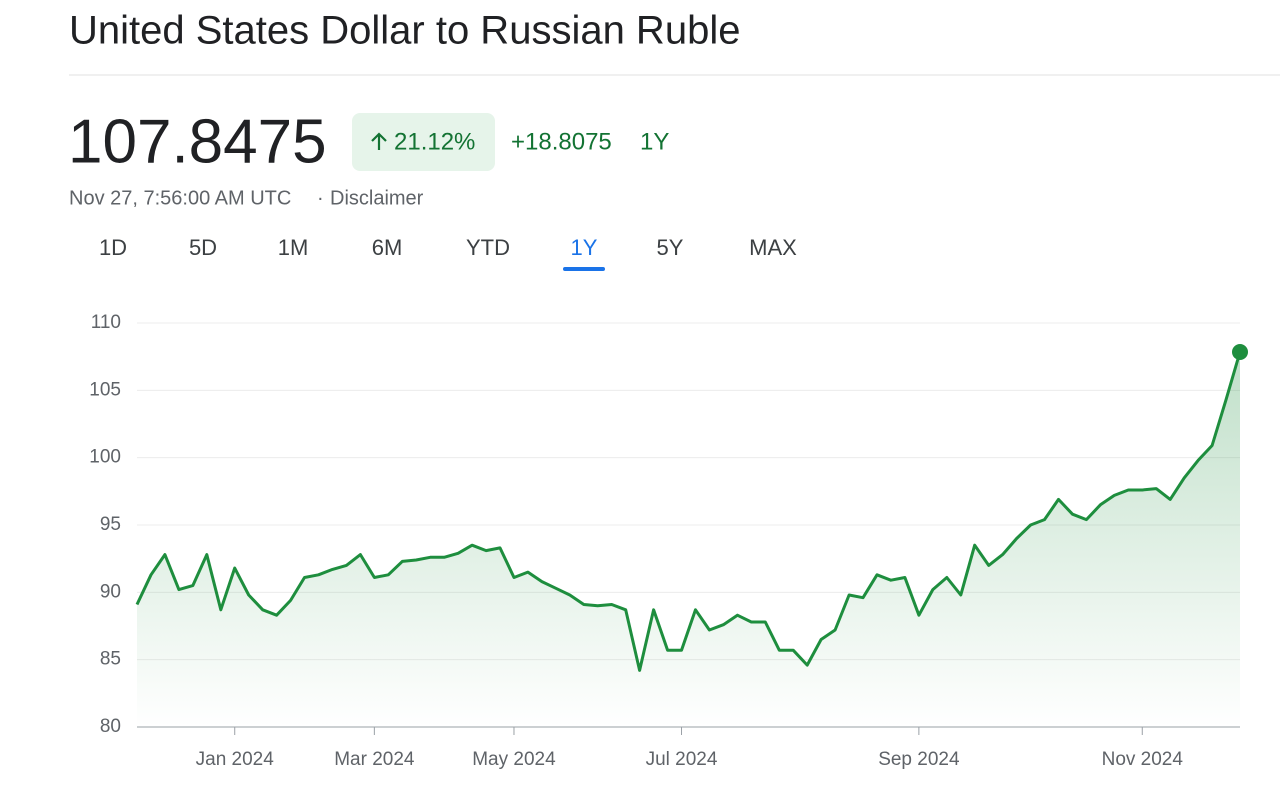 The image size is (1280, 792). I want to click on range-tab: 6M, so click(387, 247).